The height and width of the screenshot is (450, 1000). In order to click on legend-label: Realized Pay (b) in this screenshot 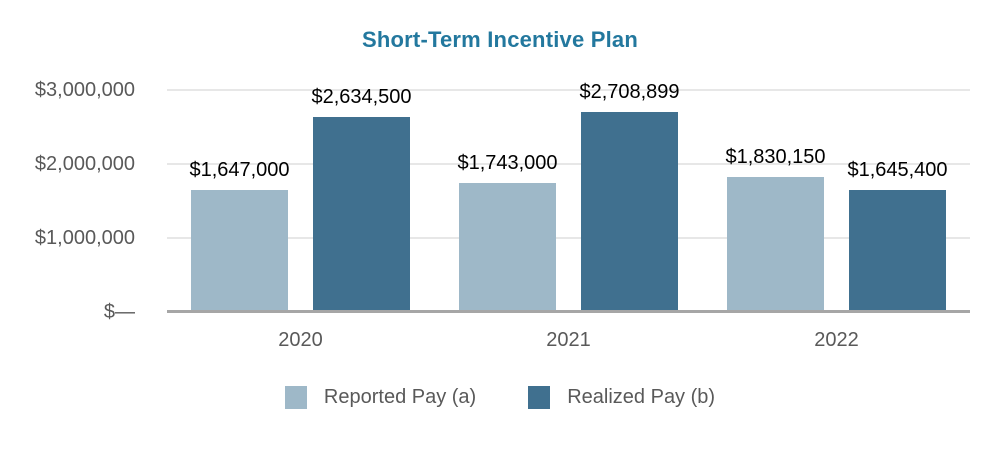, I will do `click(641, 397)`.